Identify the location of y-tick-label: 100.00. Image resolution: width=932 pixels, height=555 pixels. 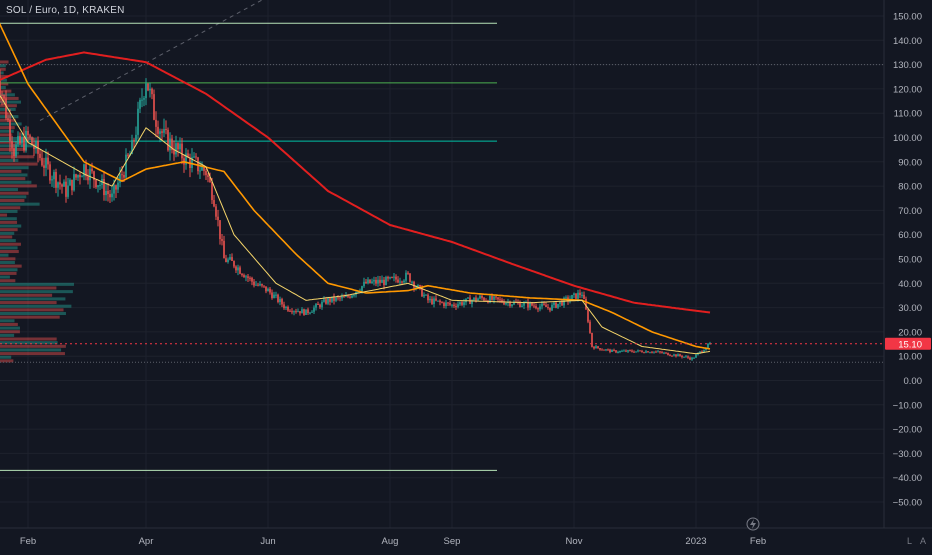
(907, 138).